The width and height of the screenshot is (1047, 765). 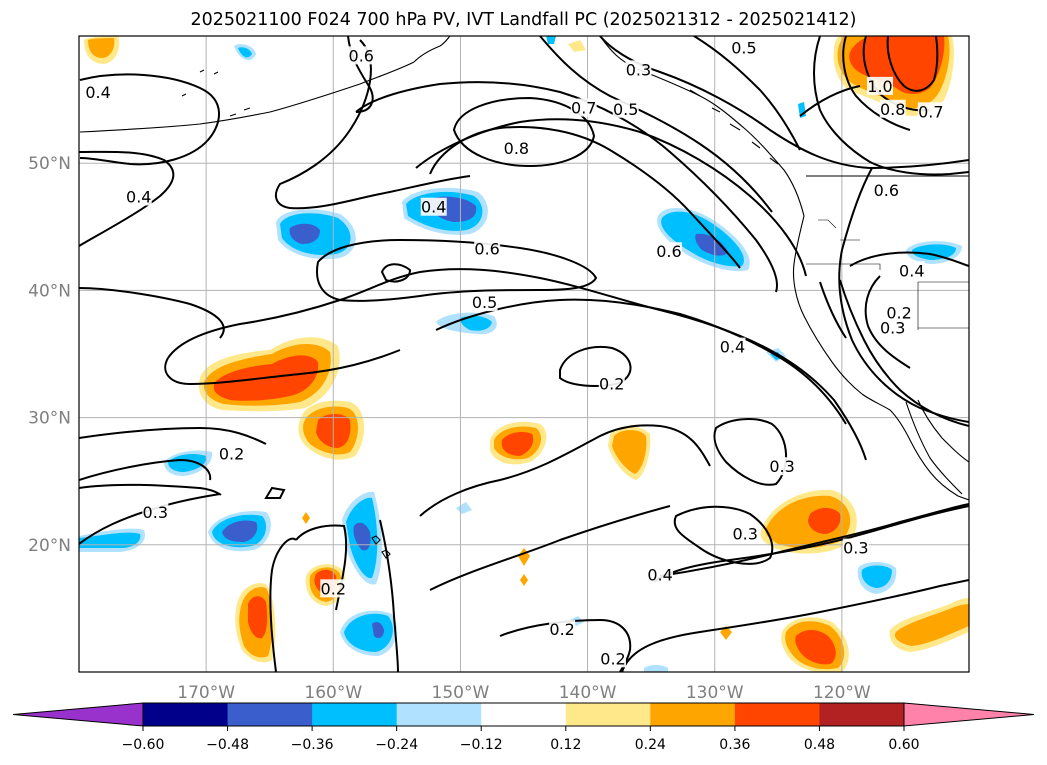 I want to click on lon-tick-label: 160°W, so click(x=333, y=693).